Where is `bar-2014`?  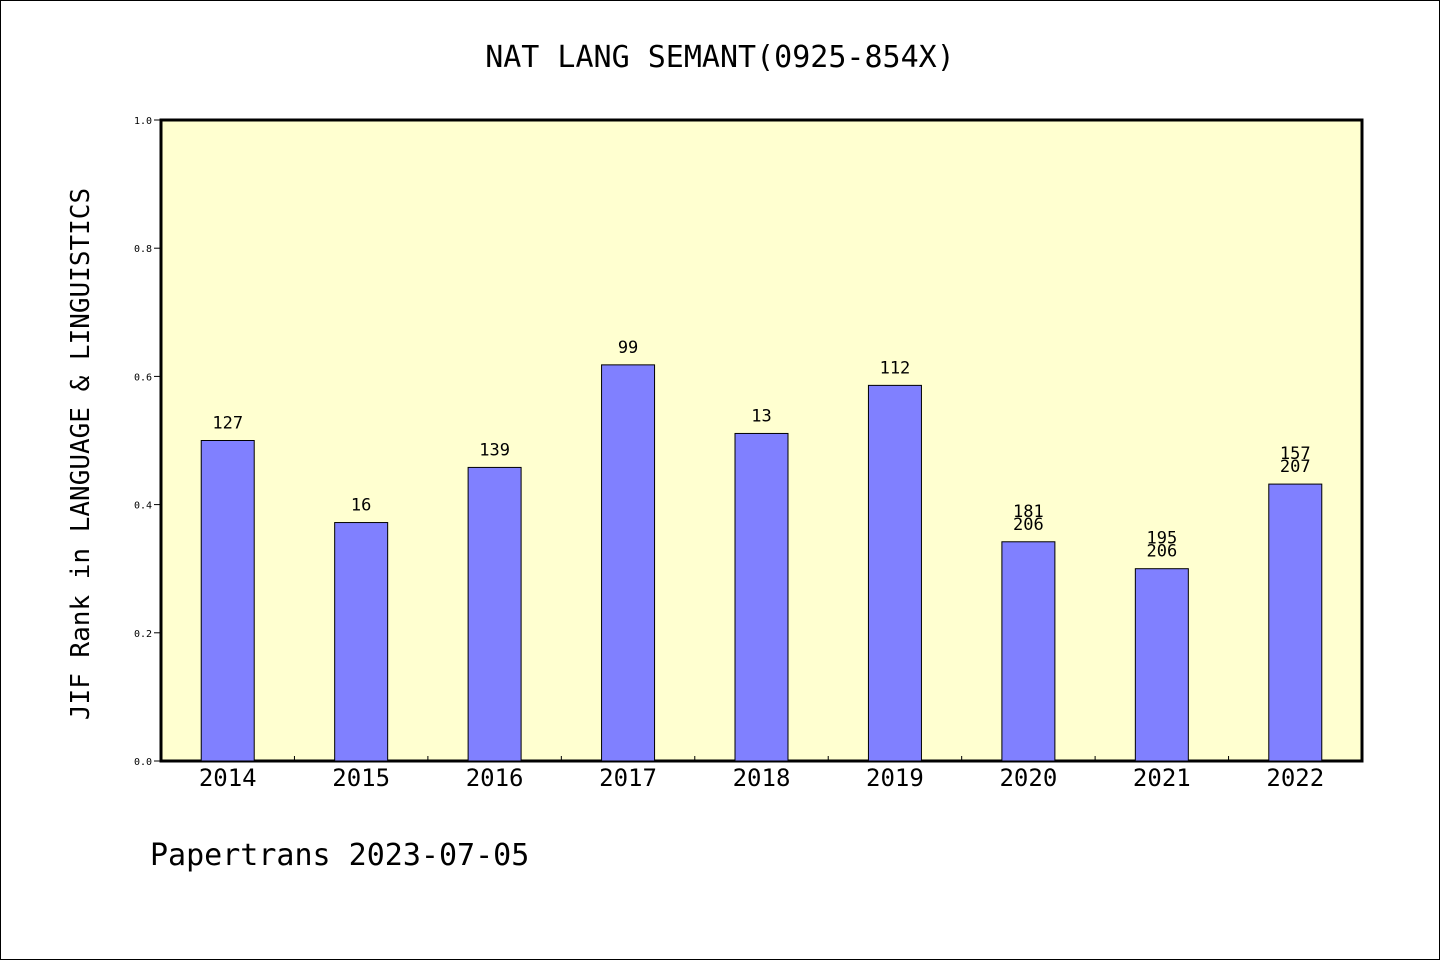 bar-2014 is located at coordinates (227, 601).